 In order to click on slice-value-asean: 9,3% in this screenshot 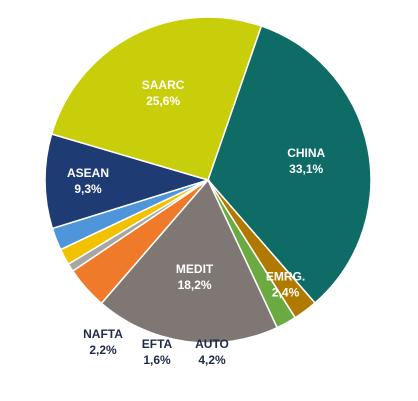, I will do `click(88, 189)`.